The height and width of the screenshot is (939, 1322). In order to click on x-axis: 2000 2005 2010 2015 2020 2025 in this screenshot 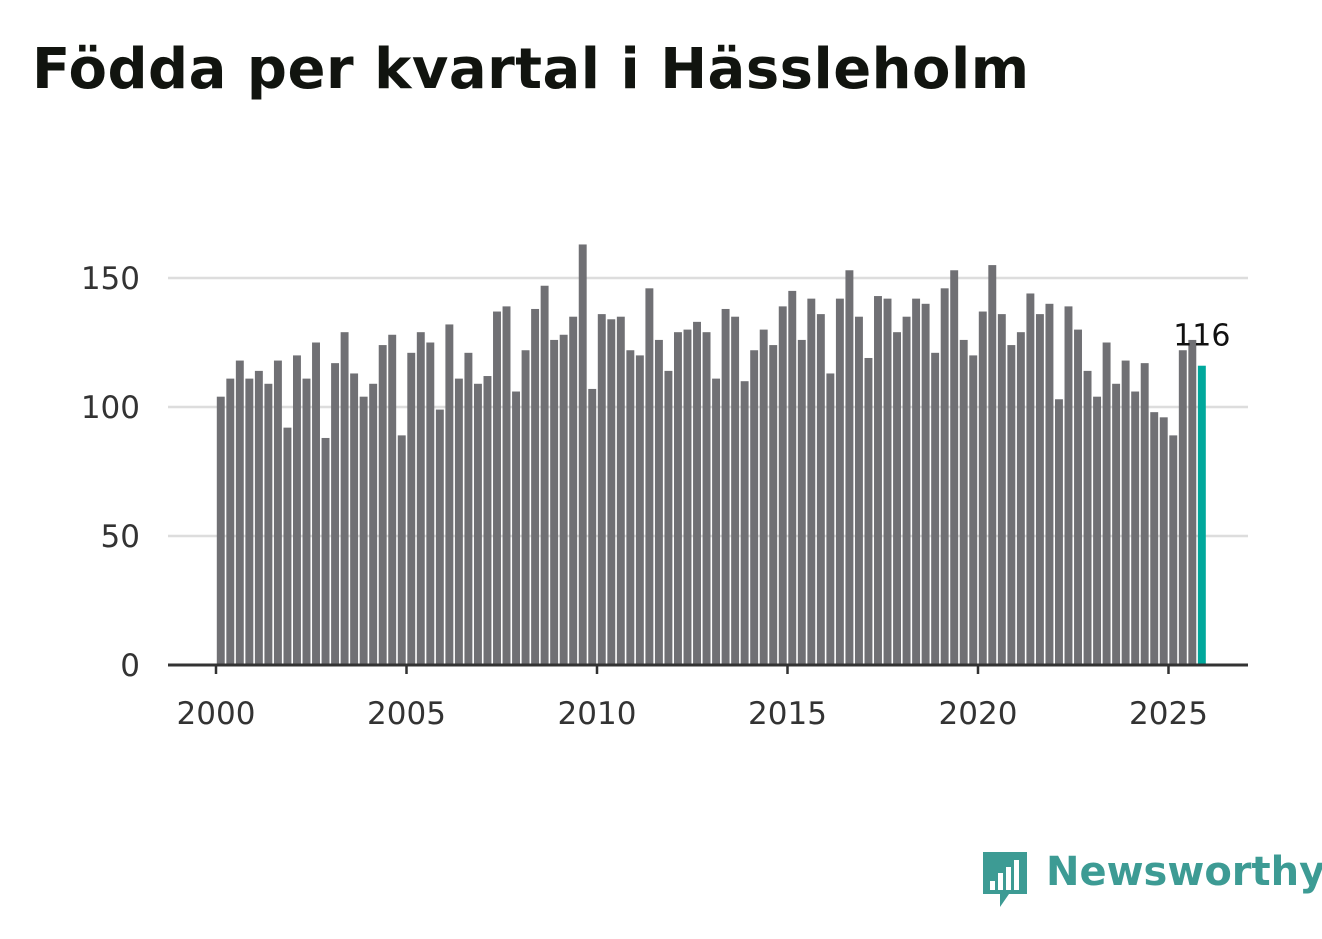, I will do `click(708, 697)`.